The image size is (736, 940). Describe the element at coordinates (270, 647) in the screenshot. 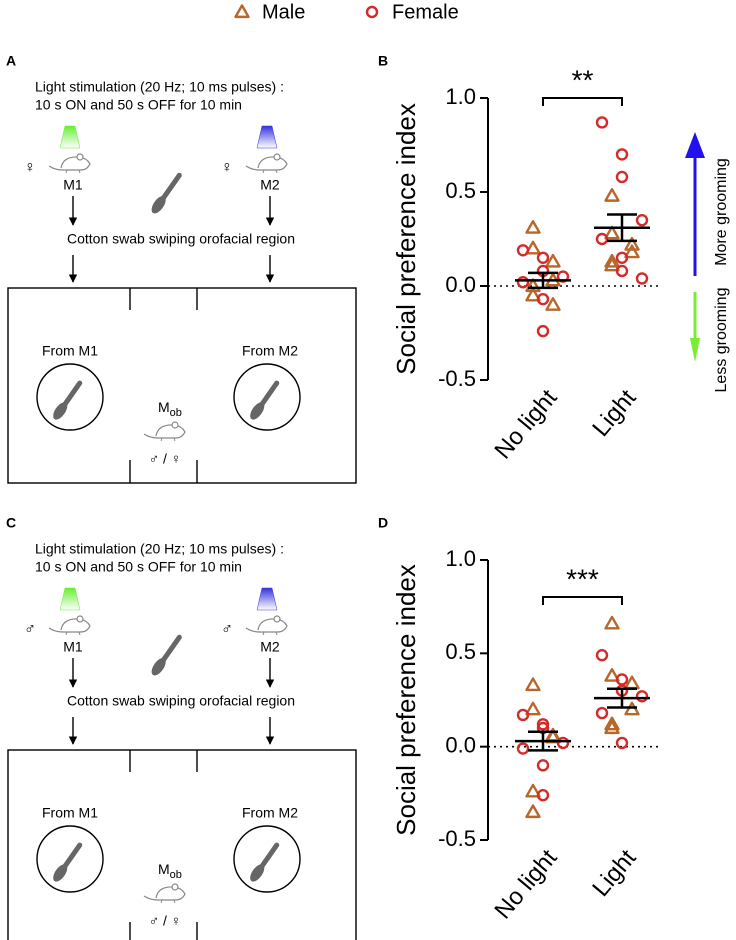

I see `mouse-name: M2` at that location.